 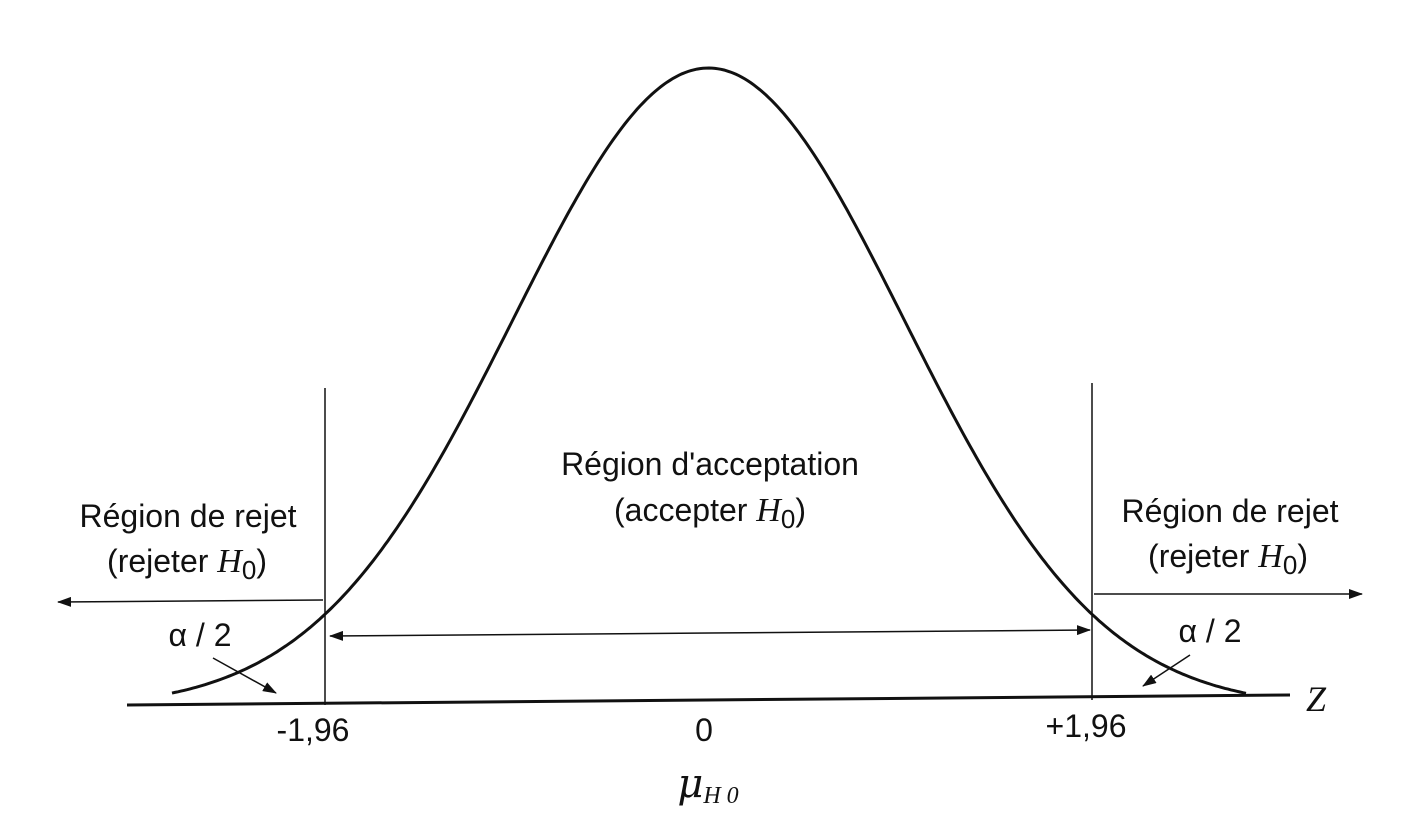 I want to click on tick-label-right: +1,96, so click(x=1086, y=726).